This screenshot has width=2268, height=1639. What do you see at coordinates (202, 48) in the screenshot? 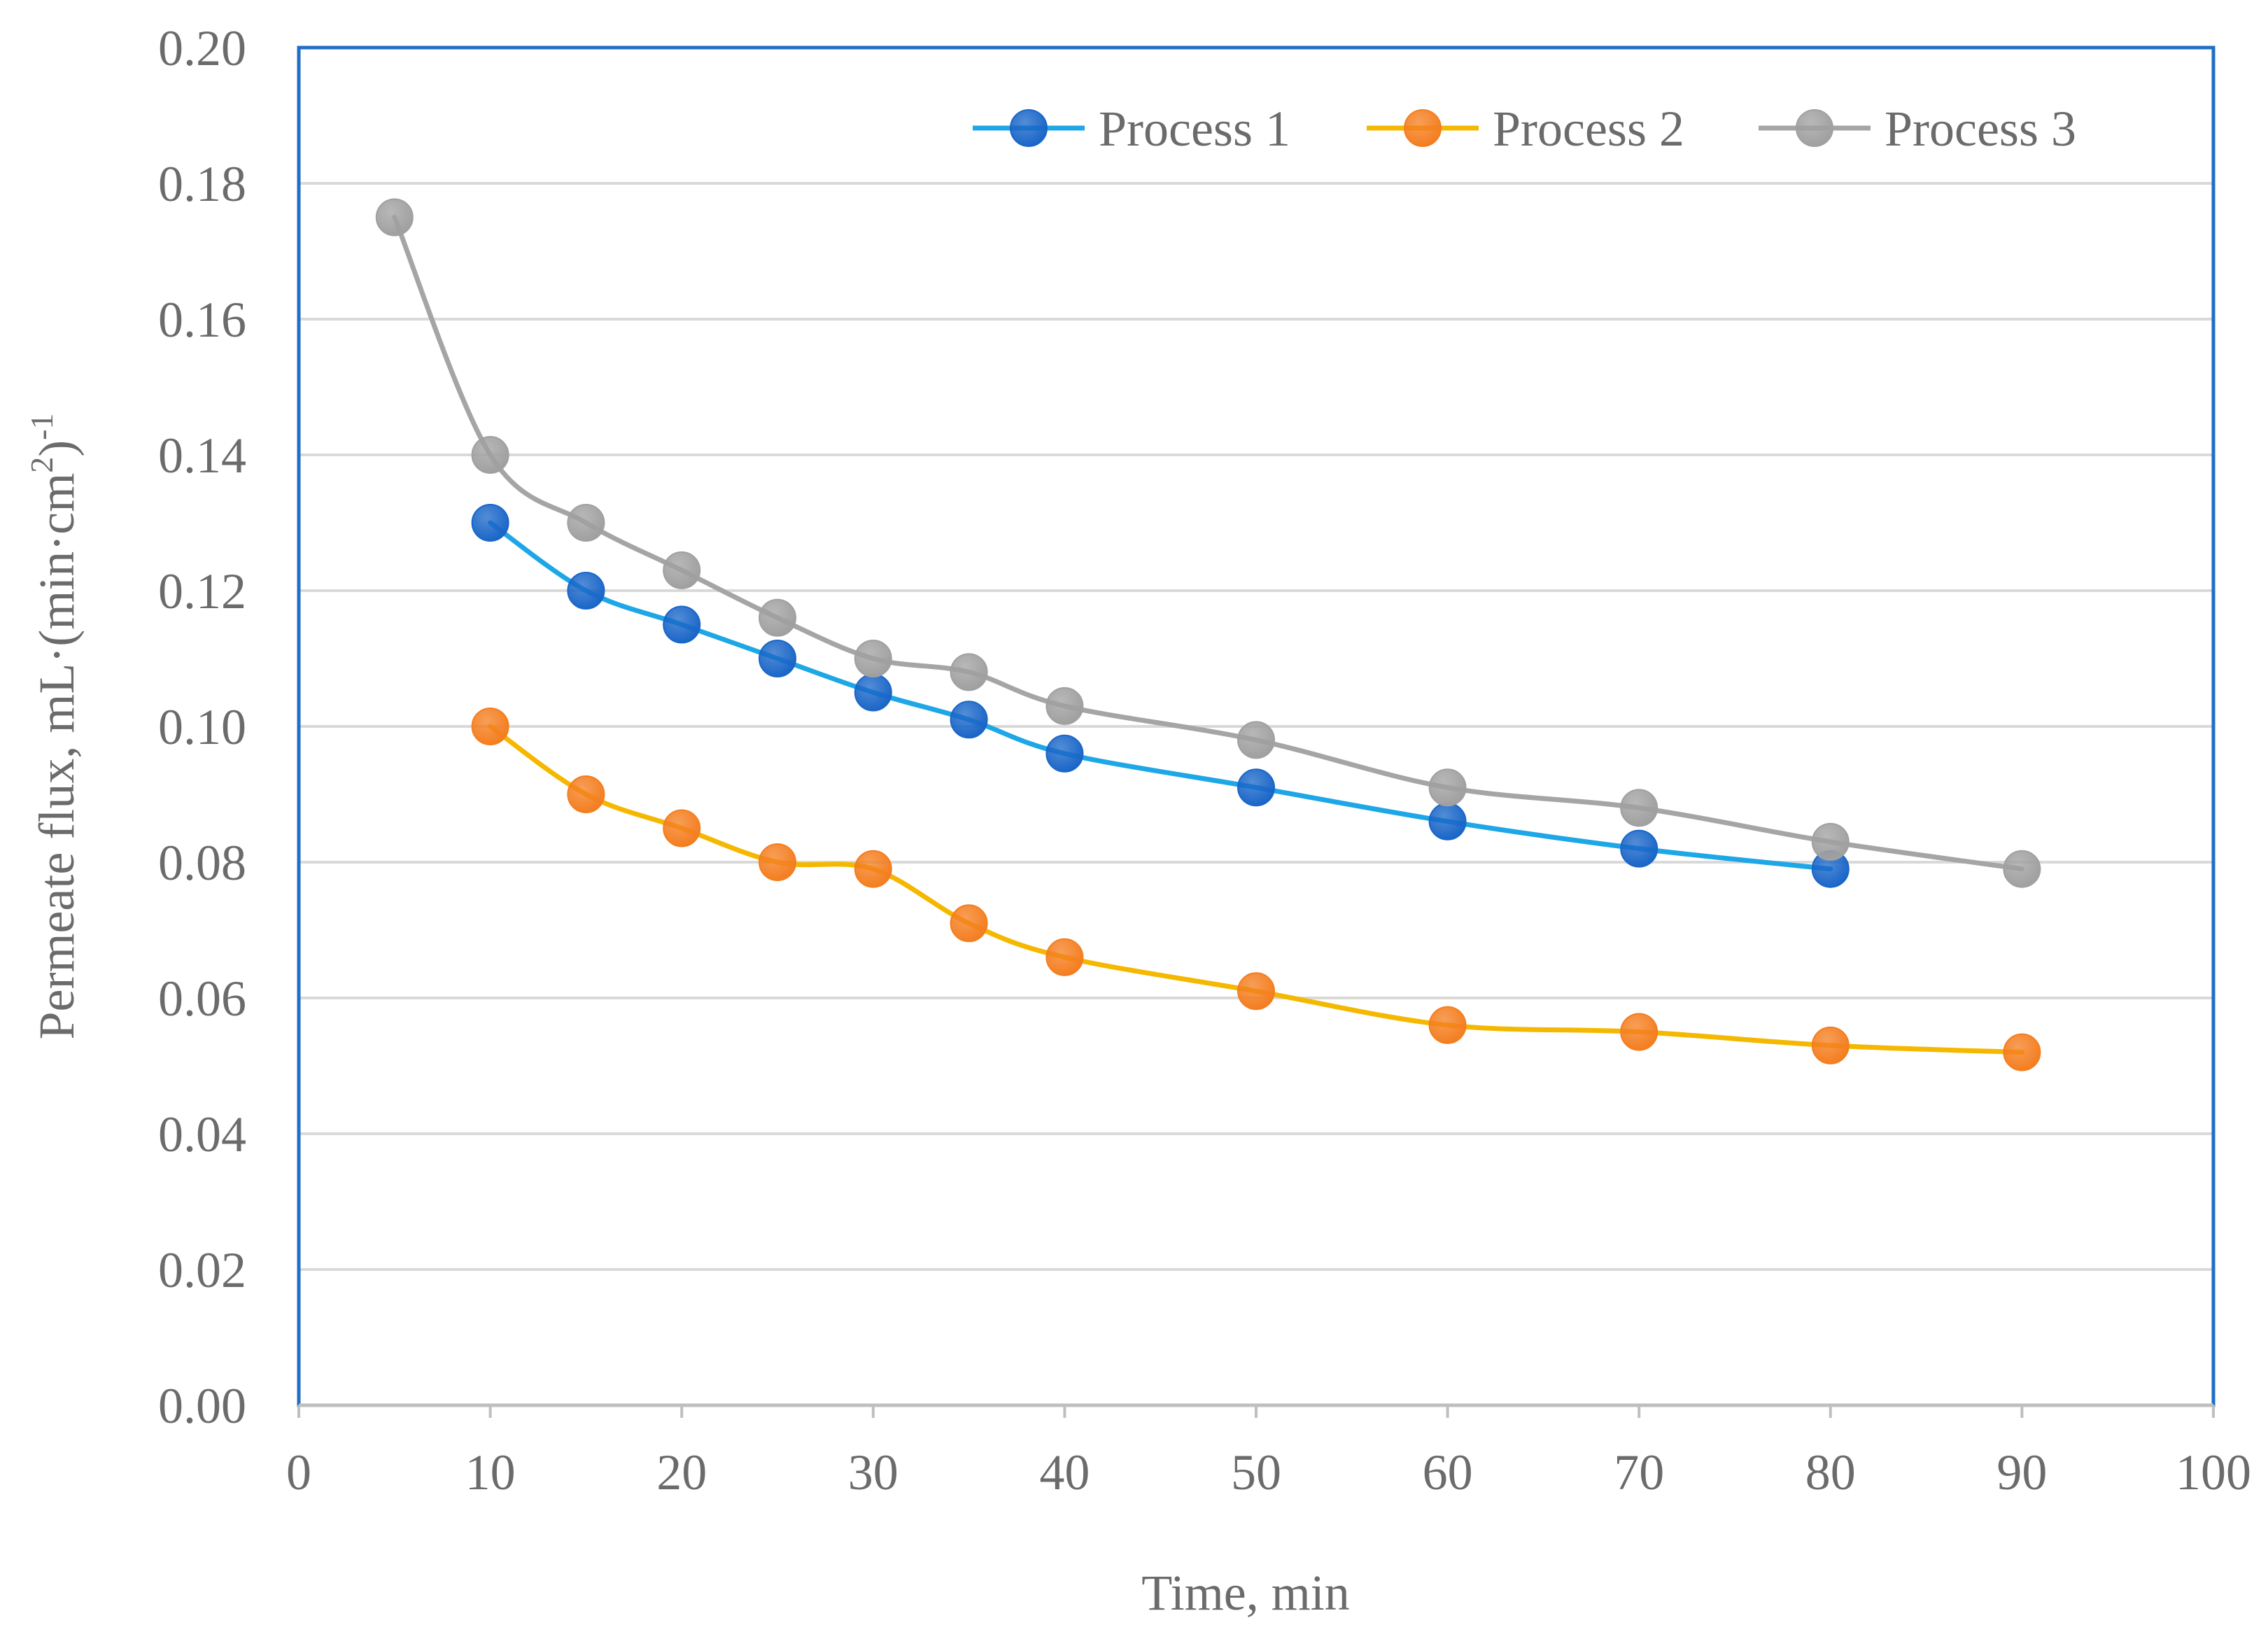
I see `y-tick-label: 0.20` at bounding box center [202, 48].